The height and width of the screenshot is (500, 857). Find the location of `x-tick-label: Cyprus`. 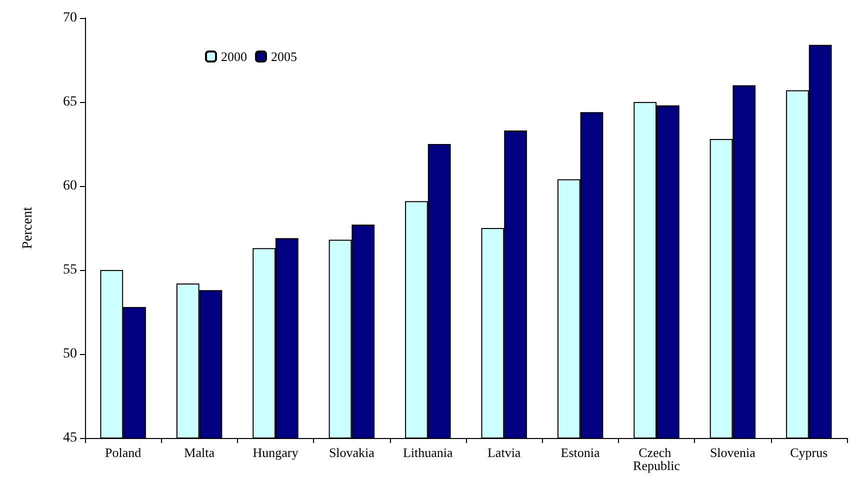

x-tick-label: Cyprus is located at coordinates (809, 452).